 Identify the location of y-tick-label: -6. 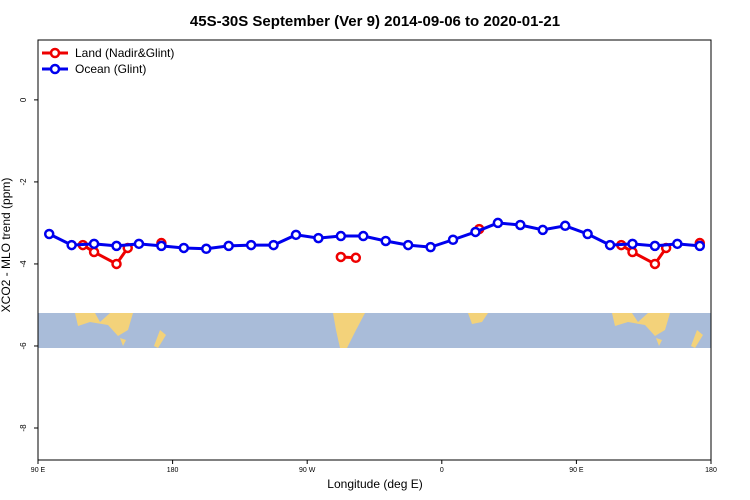
(23, 346).